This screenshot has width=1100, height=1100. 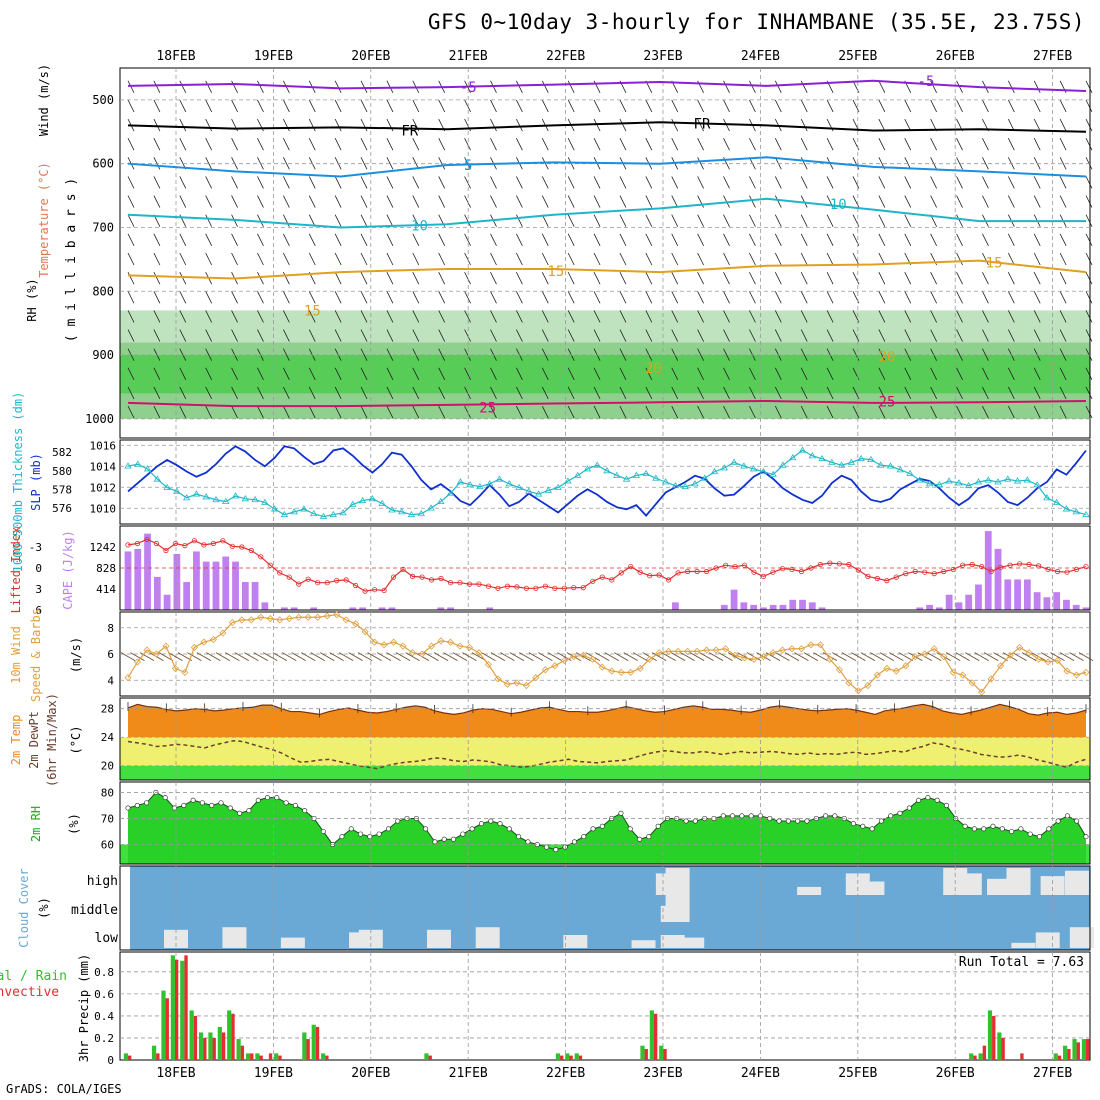 What do you see at coordinates (838, 205) in the screenshot?
I see `contour-label: 10` at bounding box center [838, 205].